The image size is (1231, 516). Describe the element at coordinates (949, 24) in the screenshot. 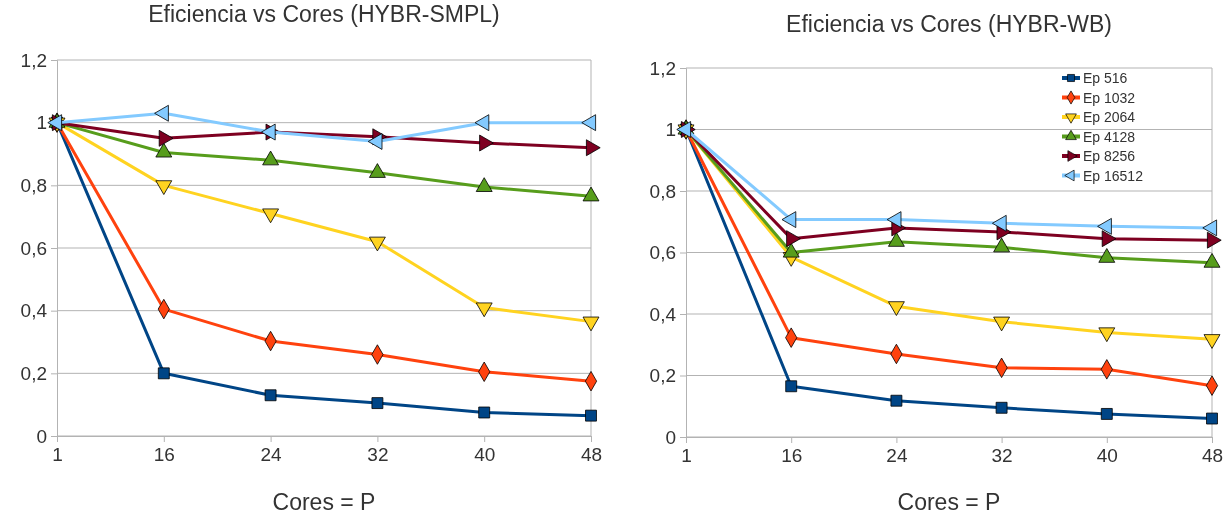

I see `chart-title: Eficiencia vs Cores (HYBR-WB)` at that location.